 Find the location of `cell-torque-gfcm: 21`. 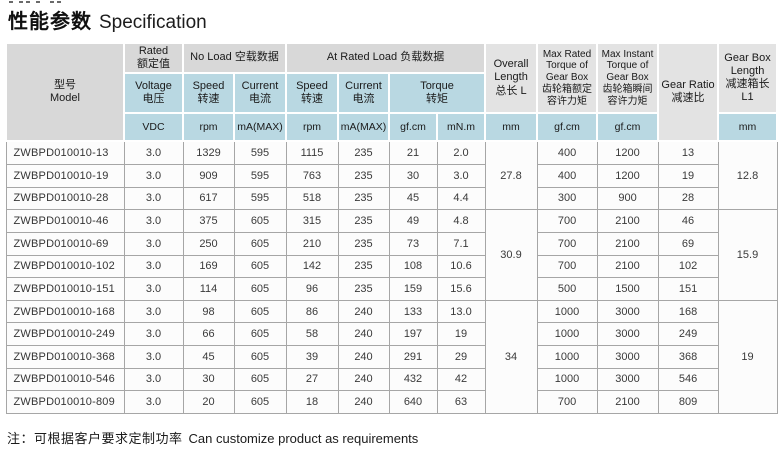

cell-torque-gfcm: 21 is located at coordinates (413, 152).